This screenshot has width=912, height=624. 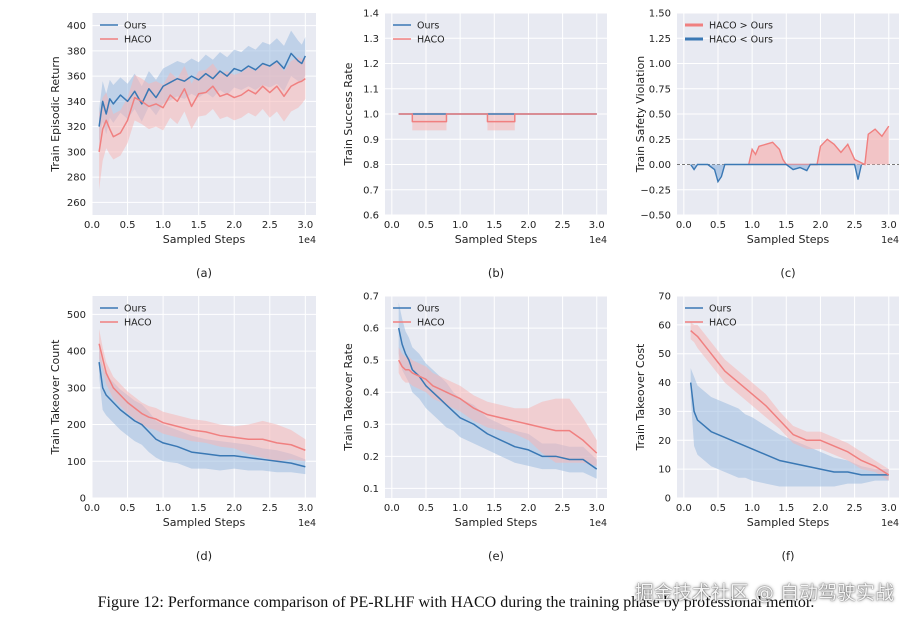 I want to click on y-tick-label: 1.1, so click(x=371, y=89).